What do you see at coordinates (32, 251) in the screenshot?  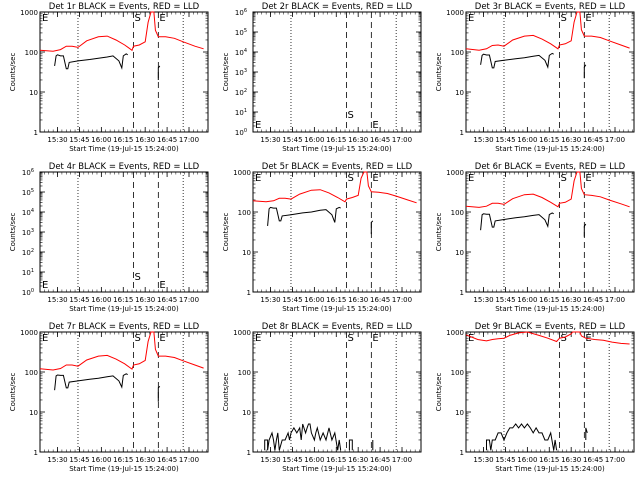 I see `y-tick-exponent: 2` at bounding box center [32, 251].